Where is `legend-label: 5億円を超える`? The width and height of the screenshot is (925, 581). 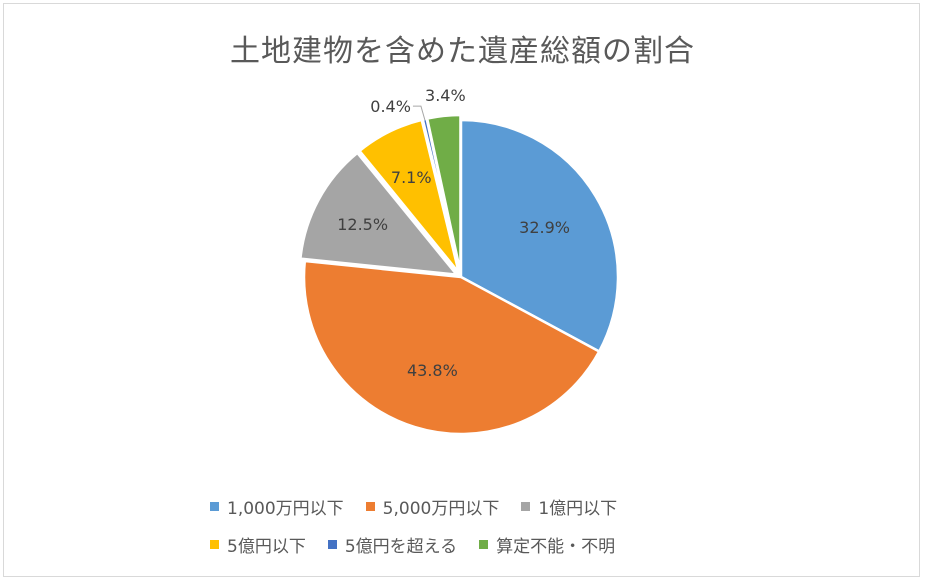
legend-label: 5億円を超える is located at coordinates (401, 546).